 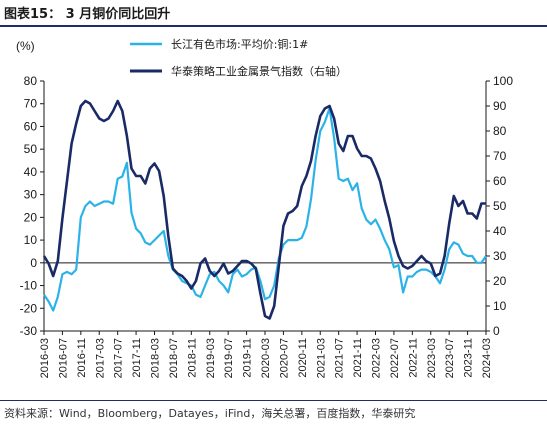 I want to click on right-tick-label: 10, so click(x=500, y=306).